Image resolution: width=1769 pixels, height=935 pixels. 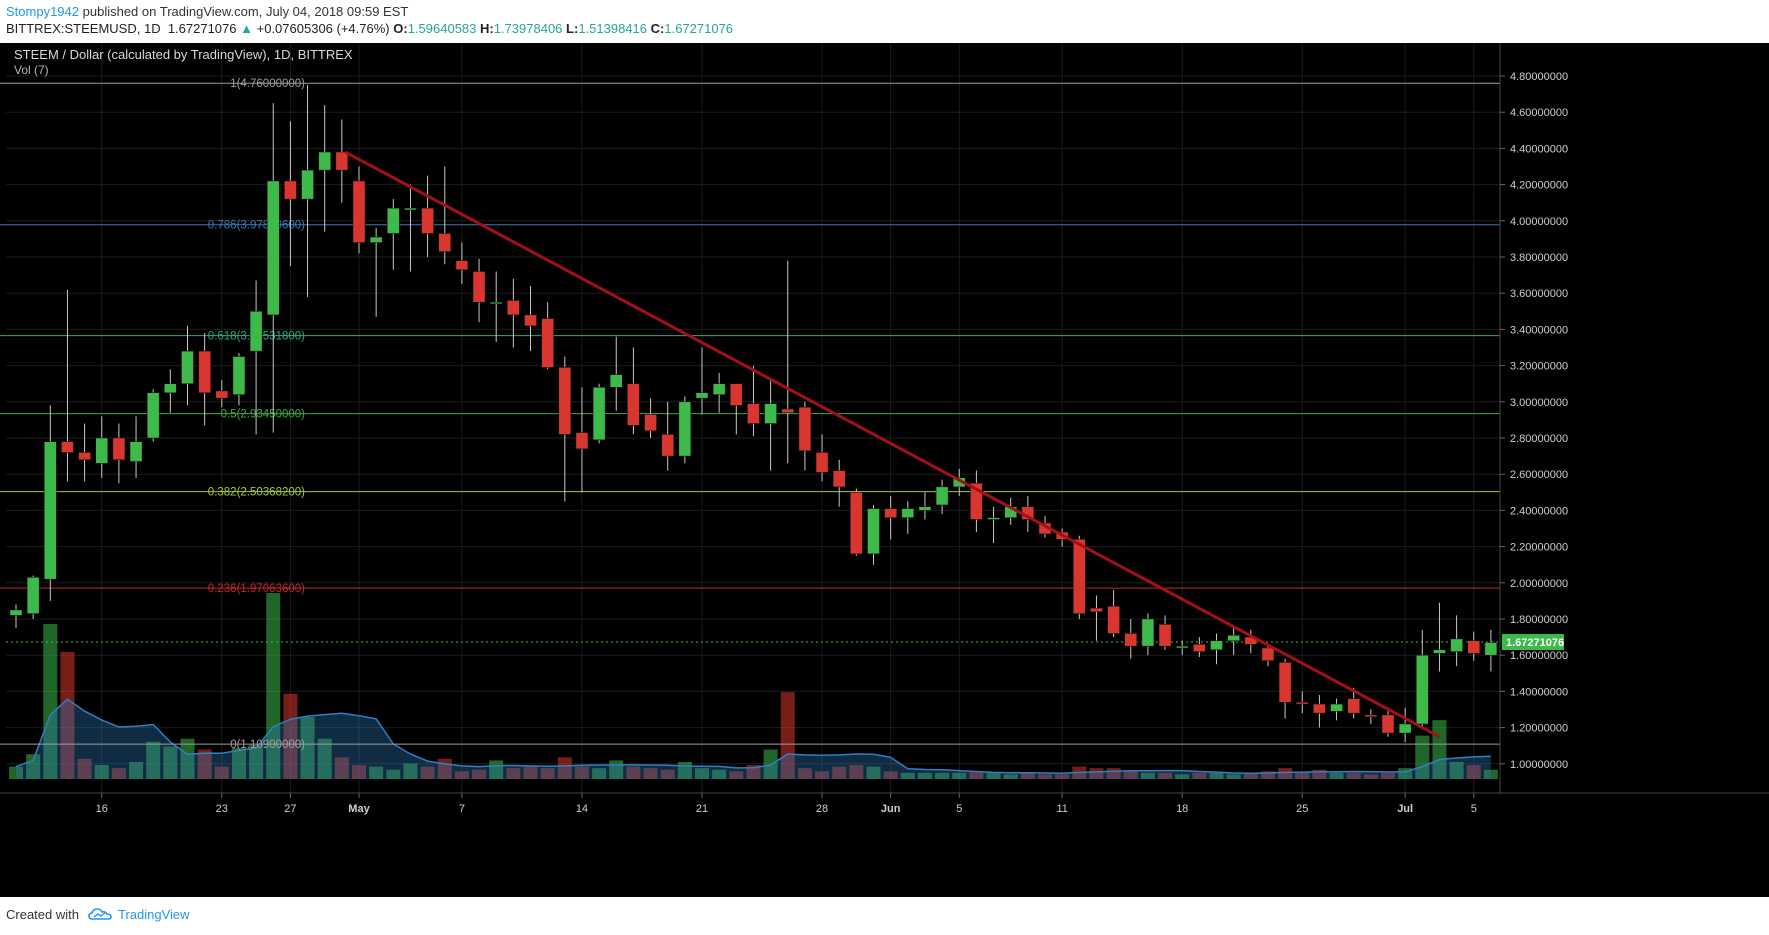 I want to click on tradingview-link: TradingView, so click(x=154, y=914).